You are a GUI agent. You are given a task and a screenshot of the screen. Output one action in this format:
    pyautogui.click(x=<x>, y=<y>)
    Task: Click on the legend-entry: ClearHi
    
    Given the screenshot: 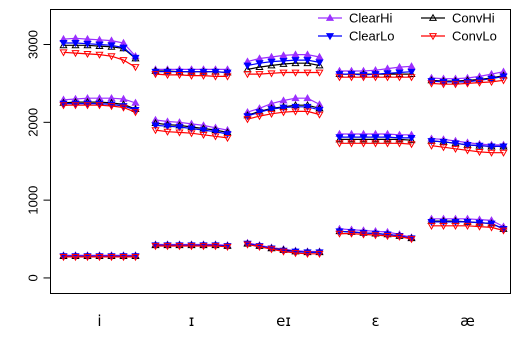 What is the action you would take?
    pyautogui.click(x=355, y=18)
    